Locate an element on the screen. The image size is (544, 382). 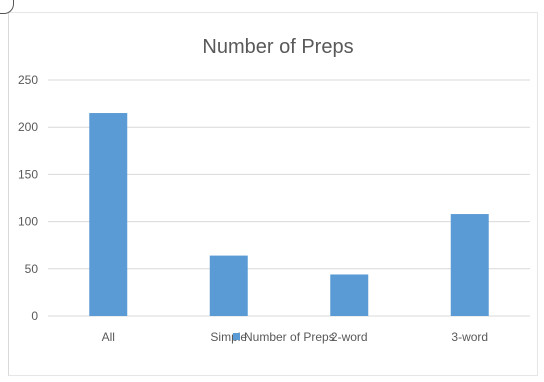
legend-swatch is located at coordinates (236, 336).